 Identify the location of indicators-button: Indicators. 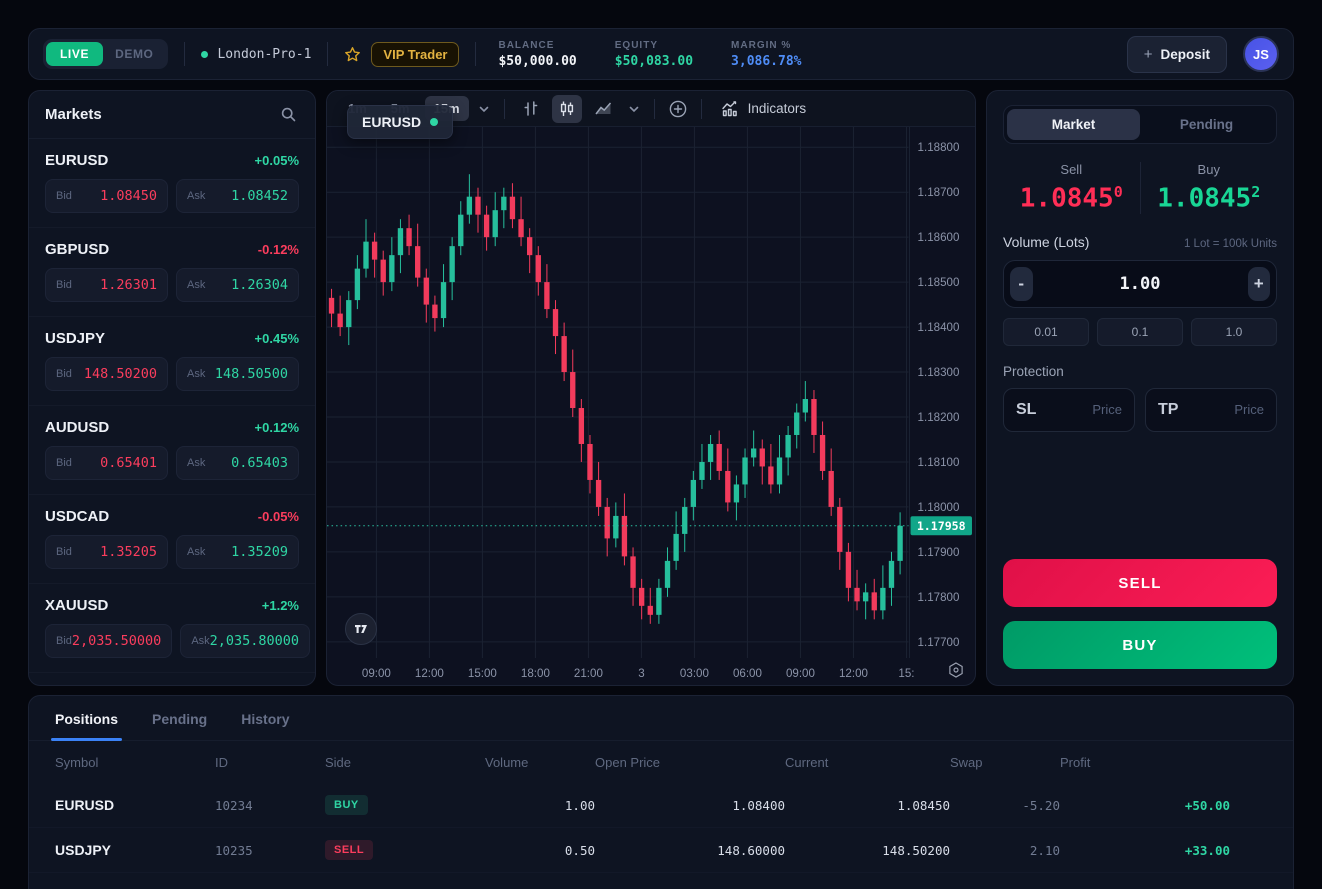
(764, 108).